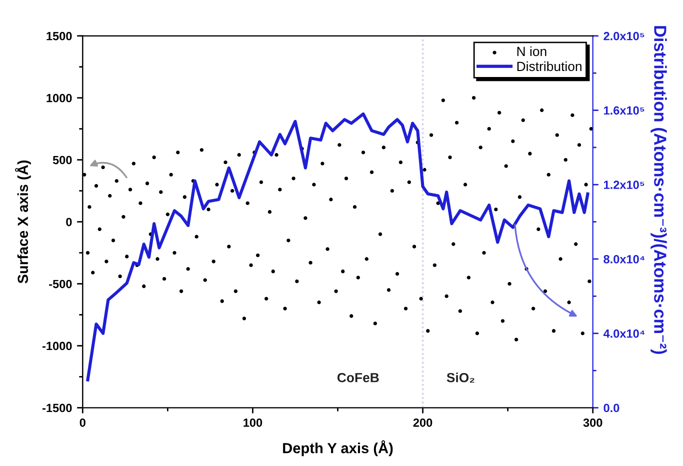 This screenshot has width=683, height=466. What do you see at coordinates (69, 222) in the screenshot?
I see `y-tick-label: 0` at bounding box center [69, 222].